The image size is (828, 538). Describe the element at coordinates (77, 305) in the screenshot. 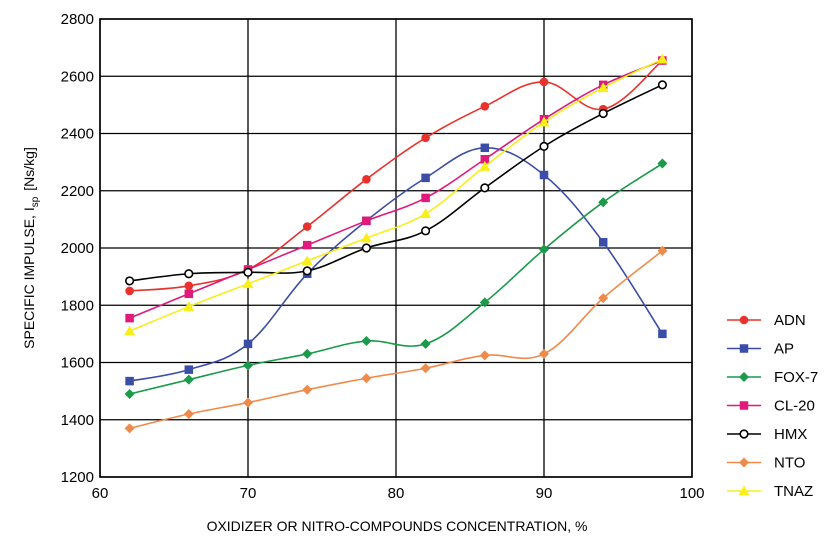

I see `y-tick-label: 1800` at that location.